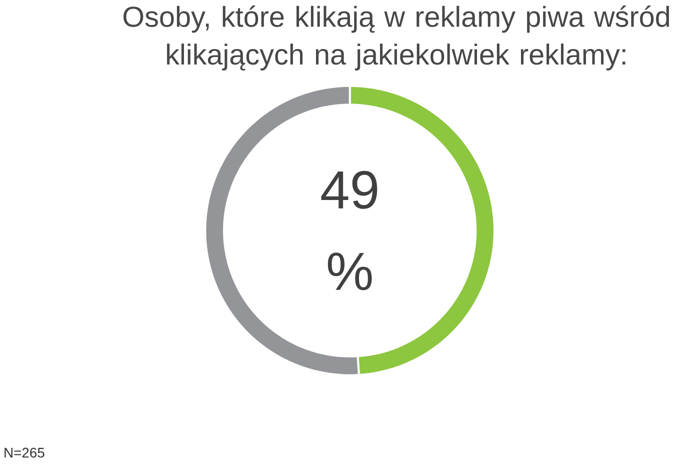 The image size is (698, 465). What do you see at coordinates (396, 37) in the screenshot?
I see `chart-title: Osoby, które klikają w reklamy piwa wśród klikających na jakiekolwiek reklamy:` at bounding box center [396, 37].